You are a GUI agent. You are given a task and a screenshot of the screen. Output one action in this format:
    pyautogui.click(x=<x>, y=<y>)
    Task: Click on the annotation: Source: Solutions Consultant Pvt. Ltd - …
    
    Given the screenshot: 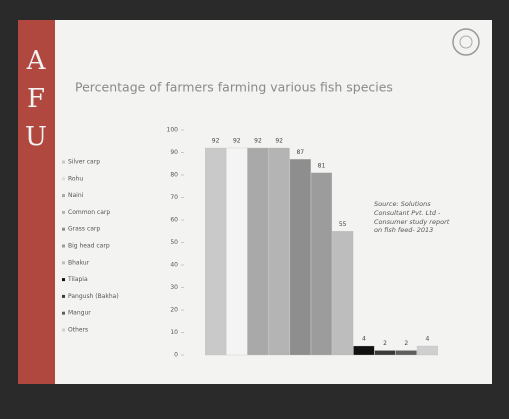 What is the action you would take?
    pyautogui.click(x=412, y=217)
    